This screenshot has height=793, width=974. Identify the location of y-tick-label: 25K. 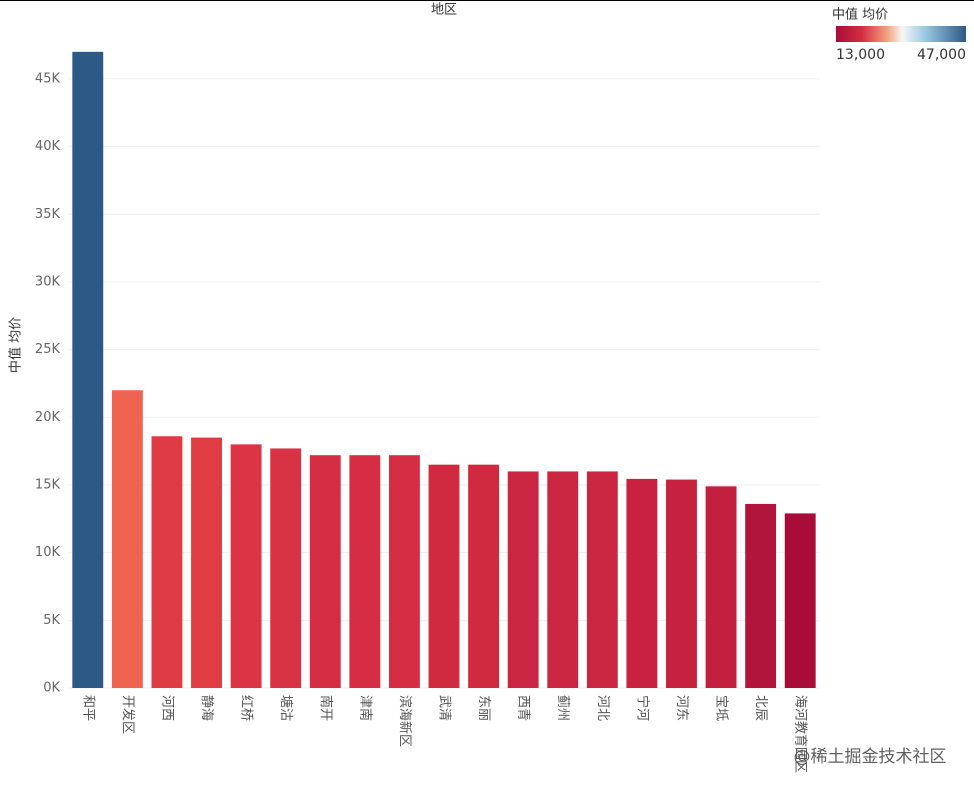
(48, 349).